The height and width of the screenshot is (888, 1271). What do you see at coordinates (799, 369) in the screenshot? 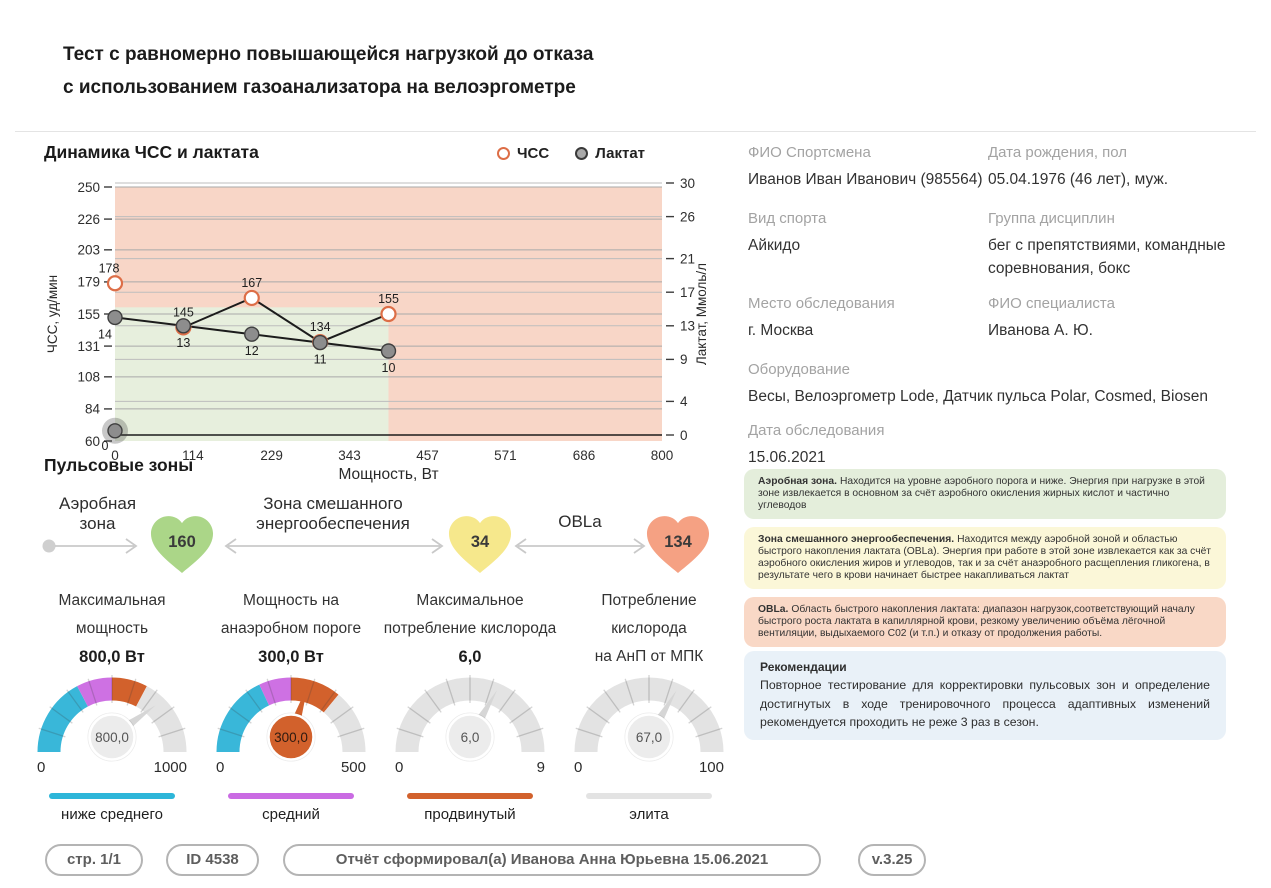
I see `equipment-label: Оборудование` at bounding box center [799, 369].